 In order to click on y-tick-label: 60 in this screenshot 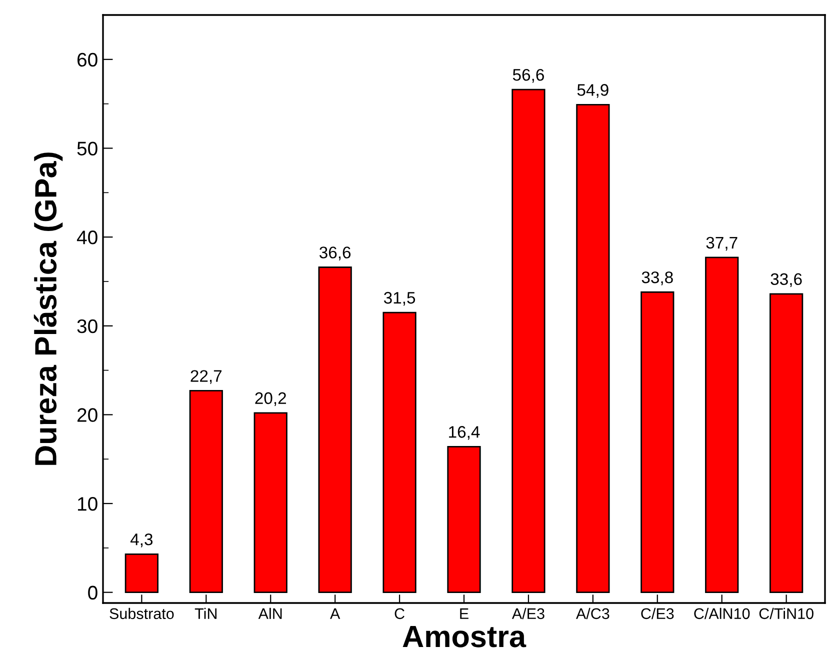, I will do `click(88, 59)`.